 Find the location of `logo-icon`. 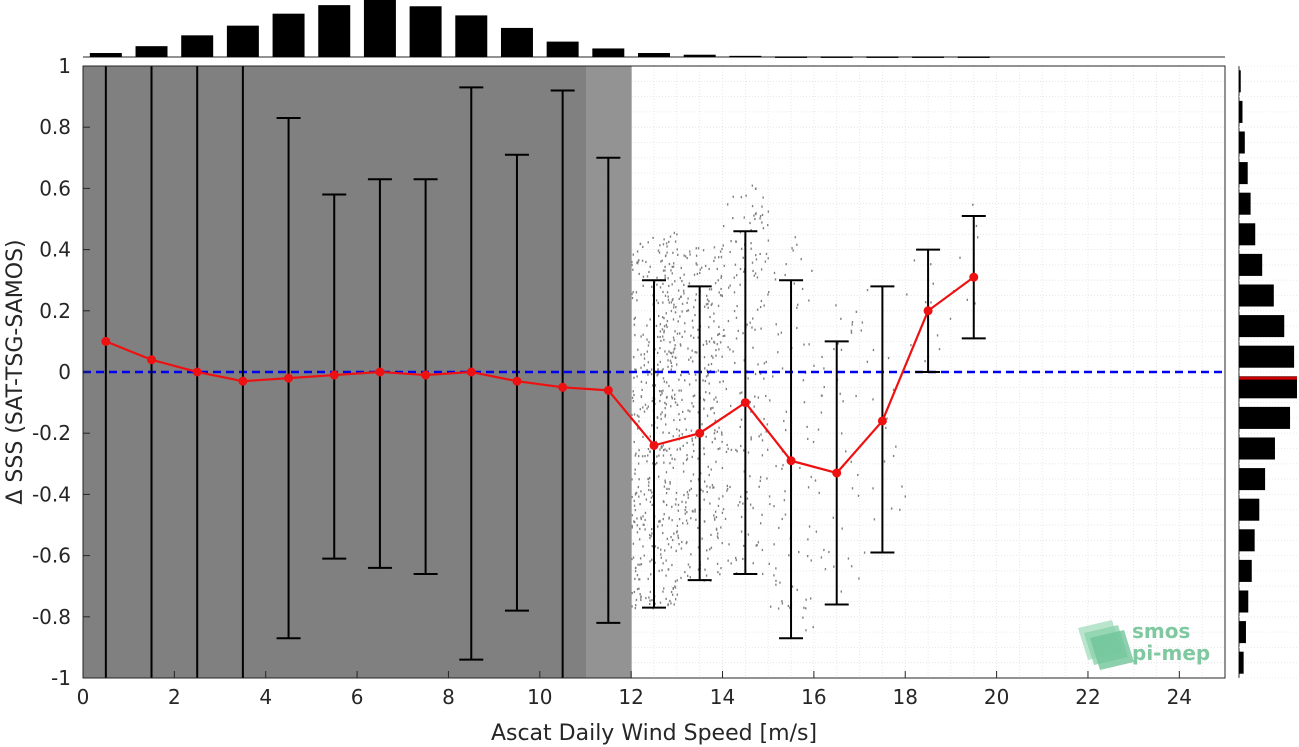

logo-icon is located at coordinates (1106, 645).